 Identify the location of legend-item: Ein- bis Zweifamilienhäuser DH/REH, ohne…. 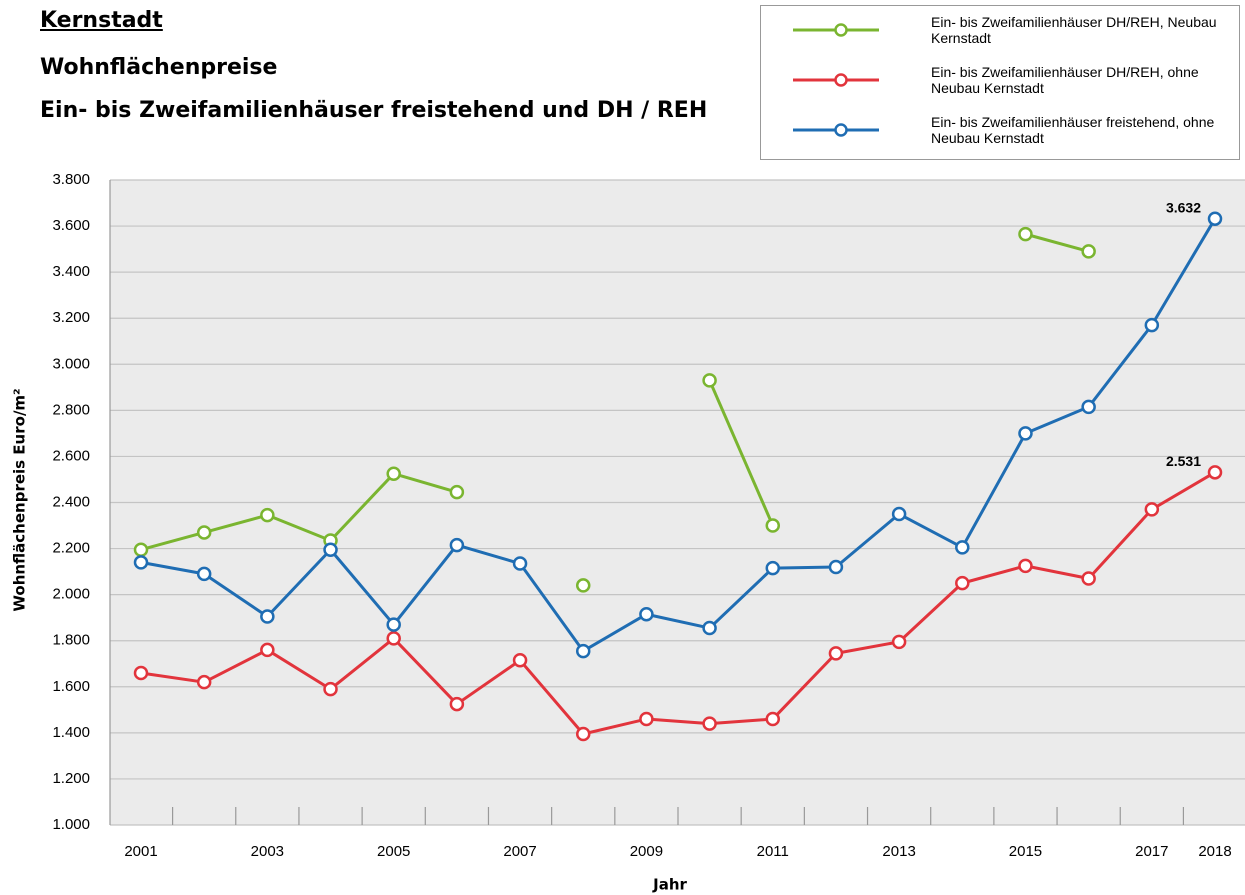
(996, 86).